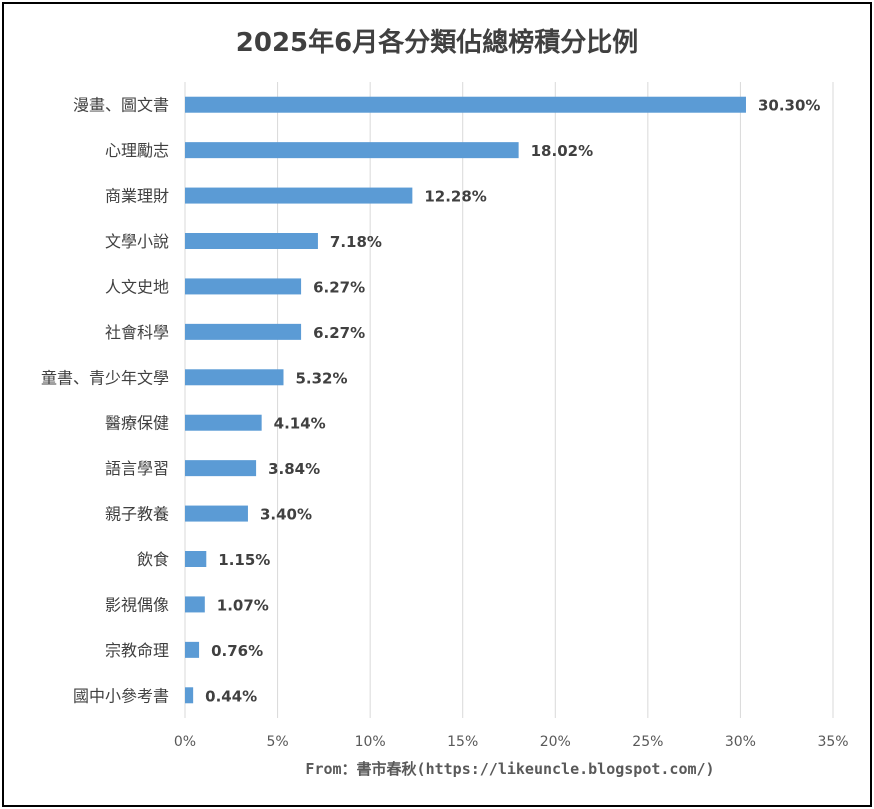 The image size is (874, 809). I want to click on value-label: 0.76%, so click(237, 651).